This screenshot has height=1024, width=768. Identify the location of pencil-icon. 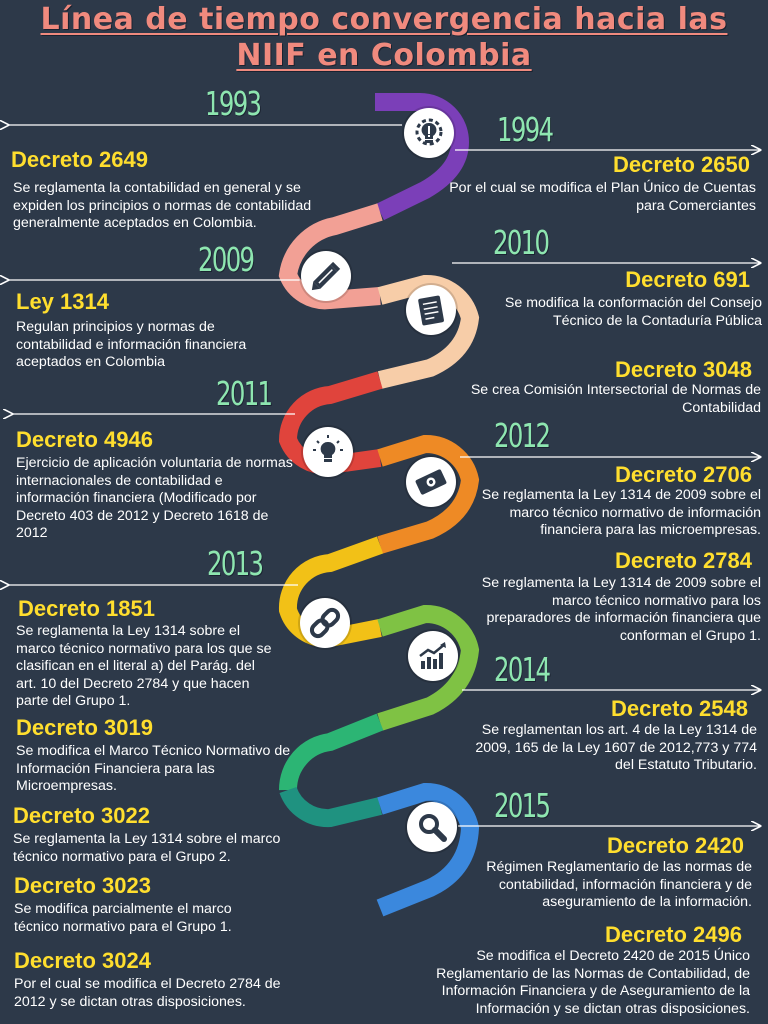
(326, 276).